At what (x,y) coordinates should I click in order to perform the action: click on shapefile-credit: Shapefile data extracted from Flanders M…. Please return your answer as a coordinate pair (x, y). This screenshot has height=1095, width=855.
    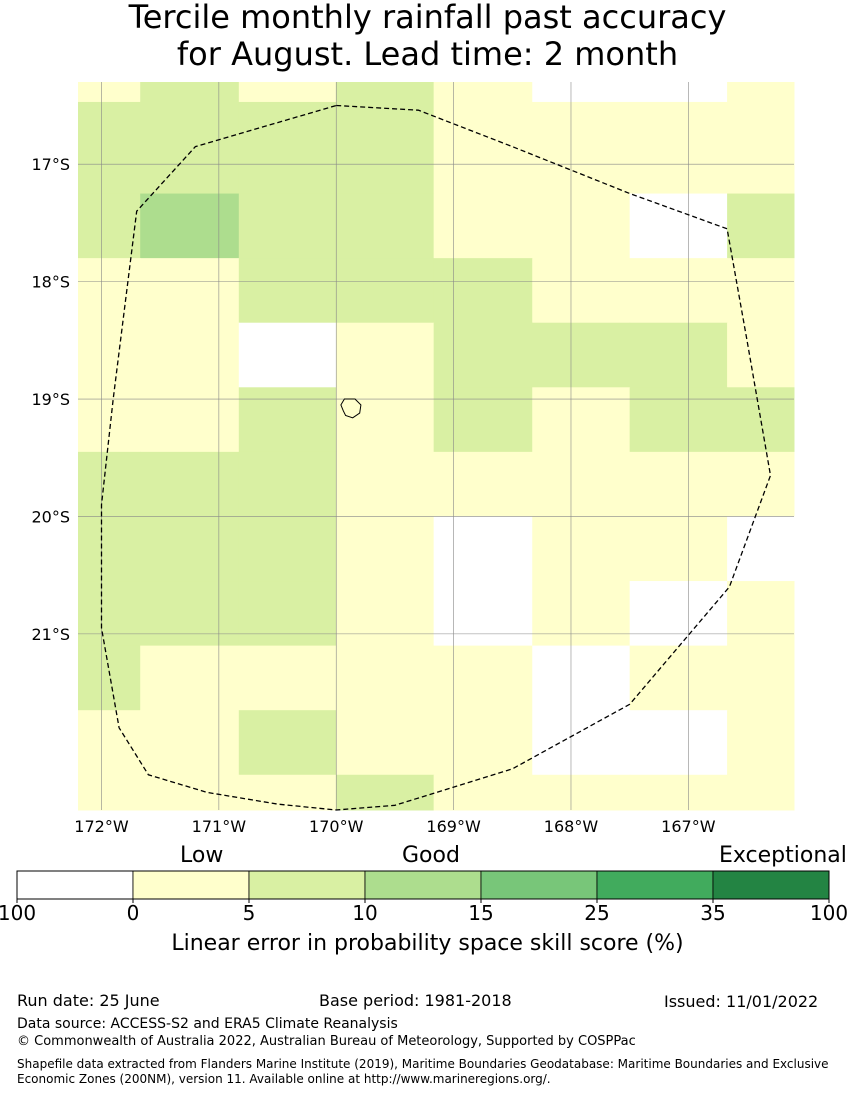
    Looking at the image, I should click on (423, 1071).